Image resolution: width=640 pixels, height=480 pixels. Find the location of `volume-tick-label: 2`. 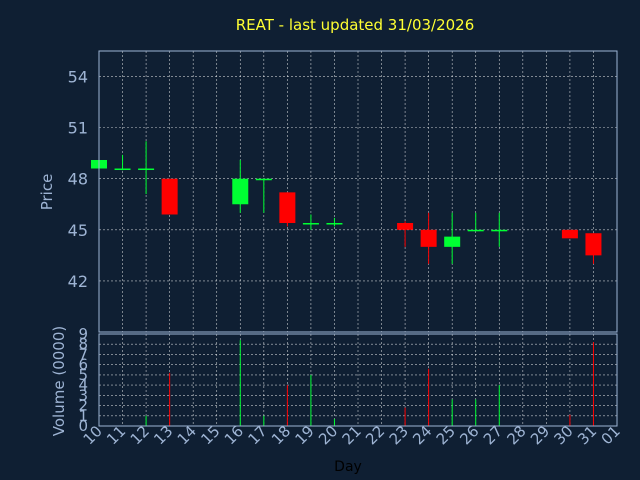

volume-tick-label: 2 is located at coordinates (83, 406).